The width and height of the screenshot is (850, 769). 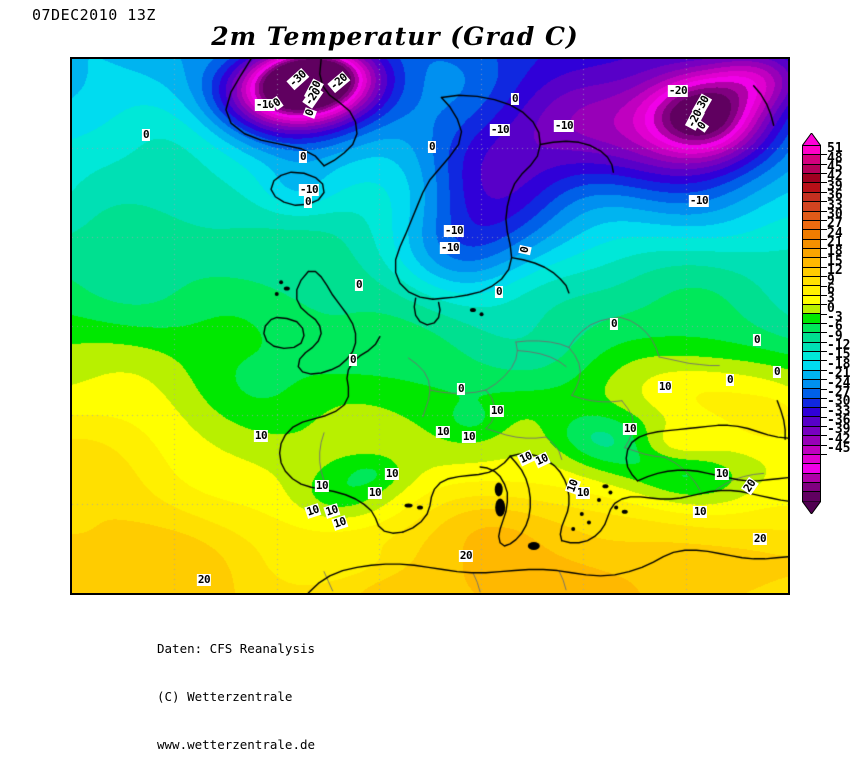 I want to click on color-scale-label: 21, so click(x=835, y=243).